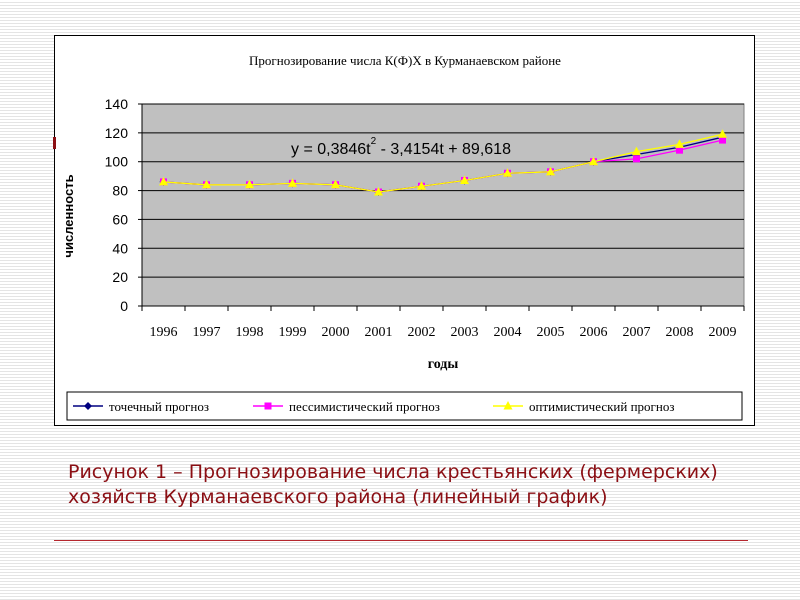  I want to click on x-tick-label: 2009, so click(723, 332).